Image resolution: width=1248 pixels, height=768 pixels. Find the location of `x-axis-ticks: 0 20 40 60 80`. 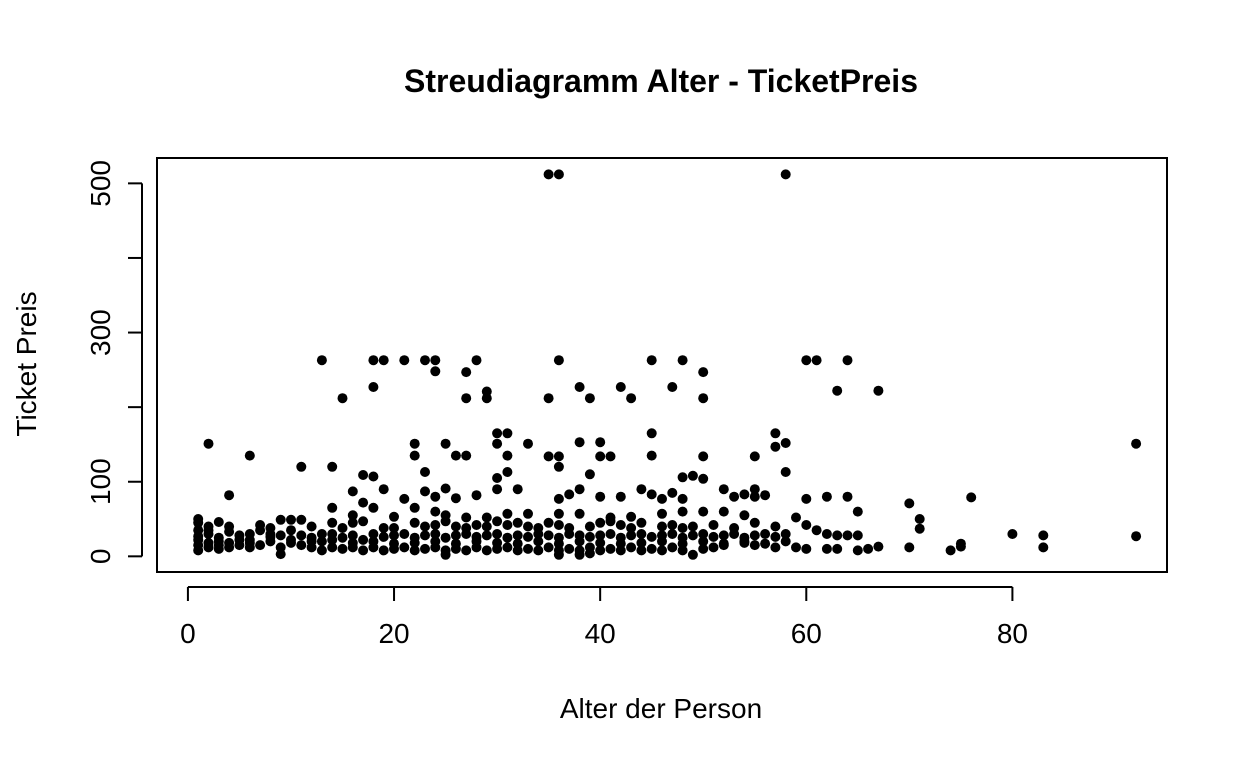

x-axis-ticks: 0 20 40 60 80 is located at coordinates (604, 618).